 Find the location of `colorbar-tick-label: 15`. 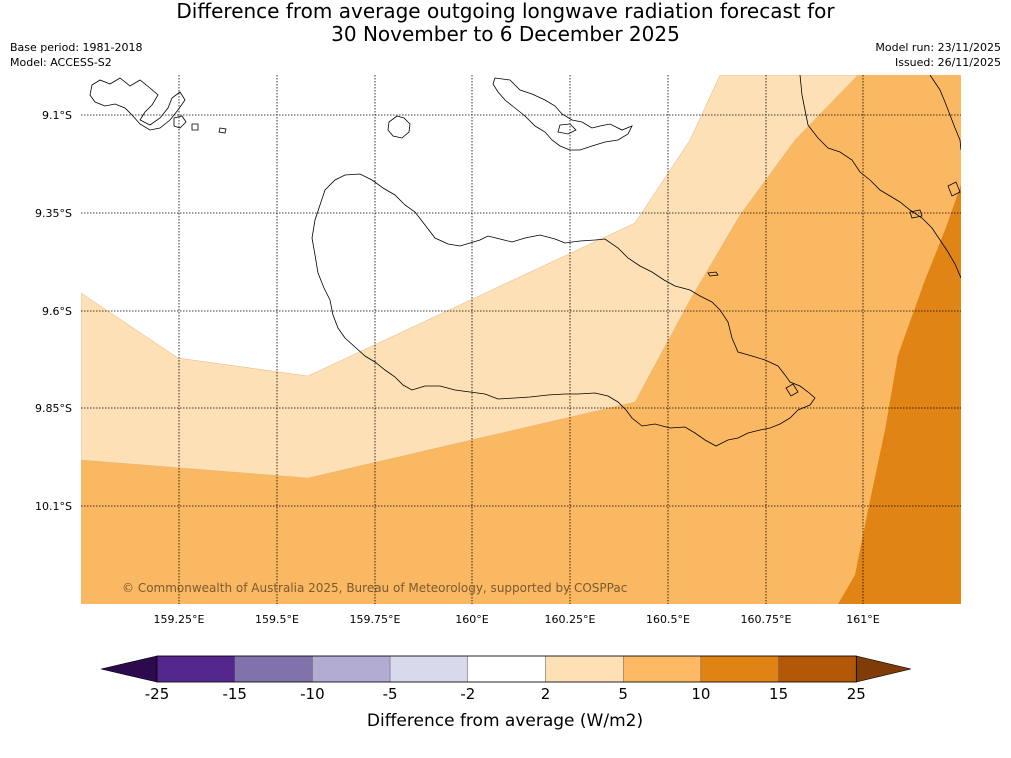

colorbar-tick-label: 15 is located at coordinates (778, 694).